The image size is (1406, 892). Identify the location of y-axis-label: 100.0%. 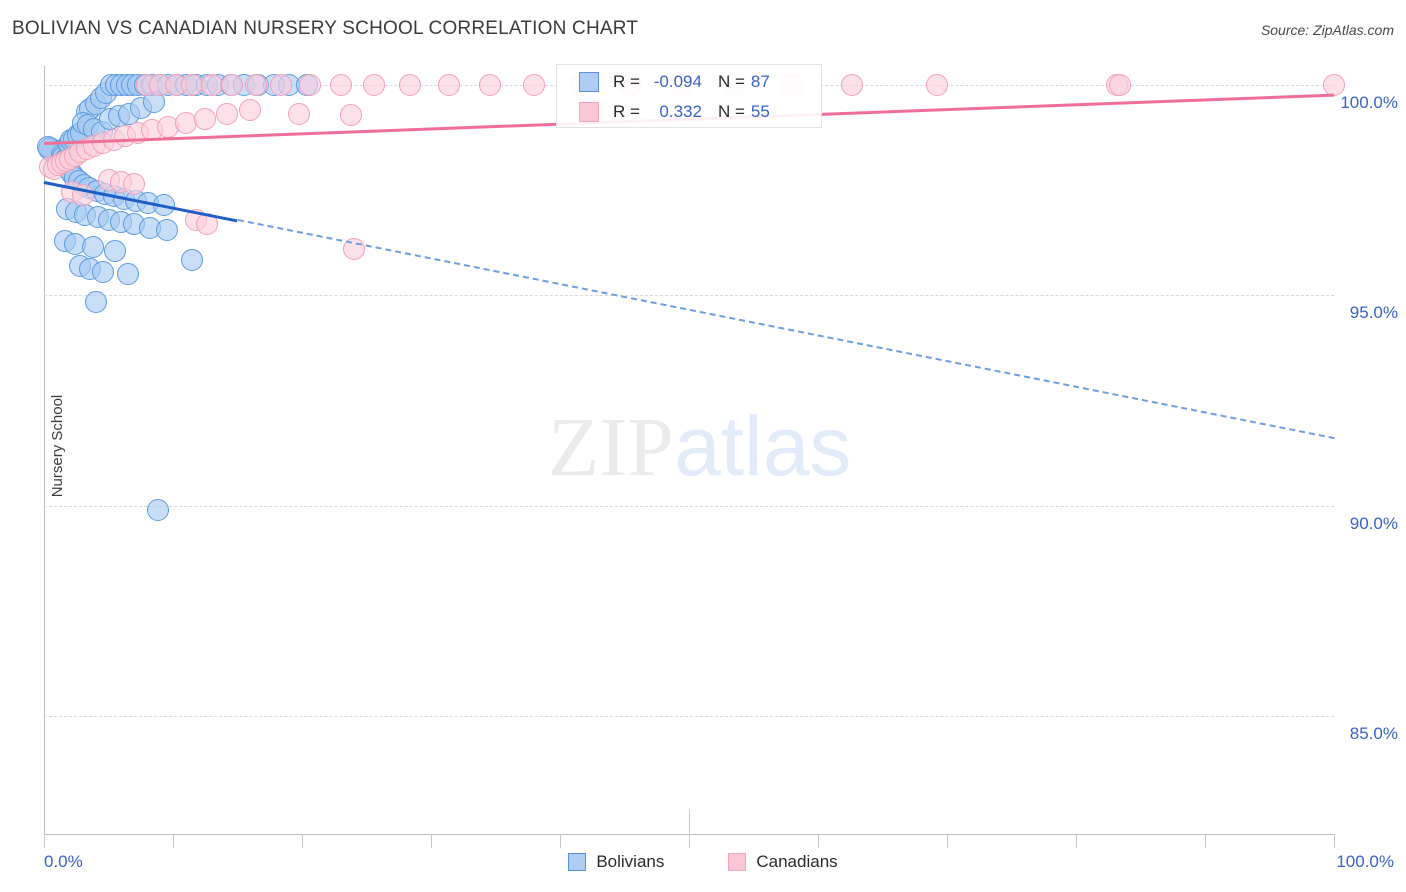
(1369, 102).